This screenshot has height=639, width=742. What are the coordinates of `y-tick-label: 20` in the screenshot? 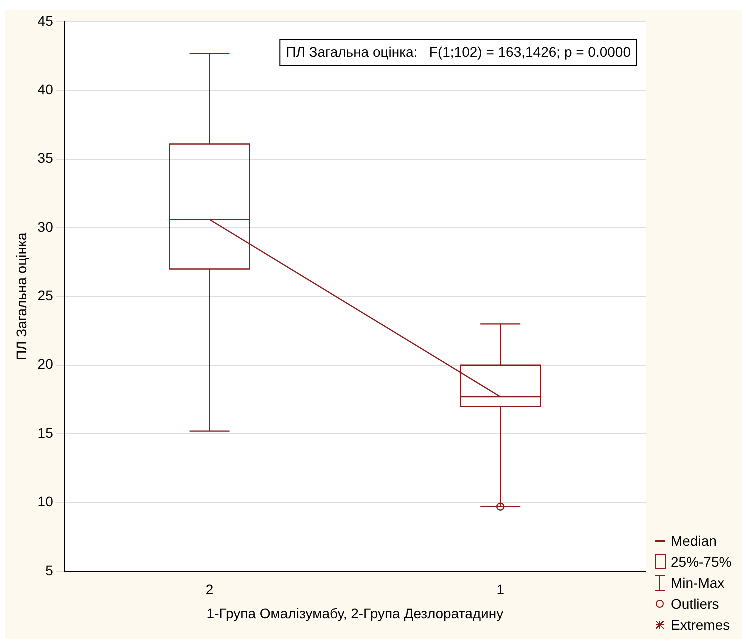 It's located at (46, 364).